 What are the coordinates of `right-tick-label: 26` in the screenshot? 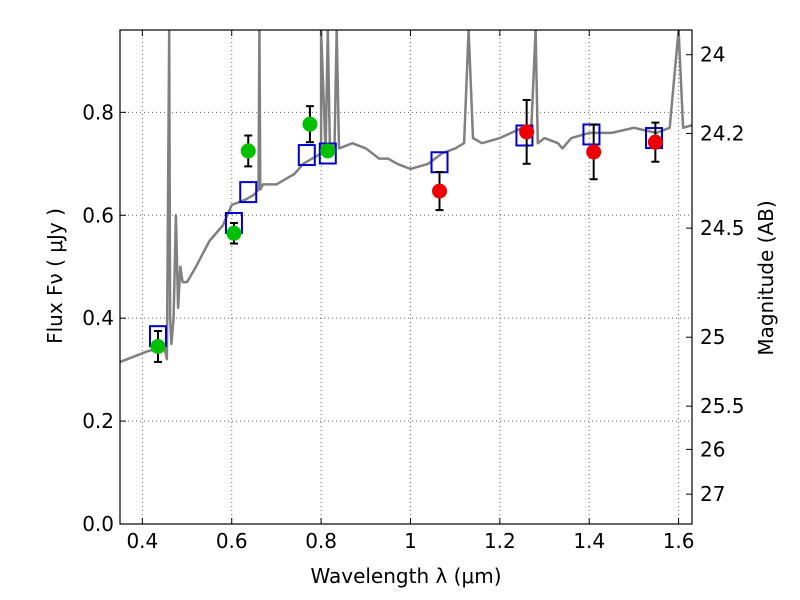 It's located at (712, 449).